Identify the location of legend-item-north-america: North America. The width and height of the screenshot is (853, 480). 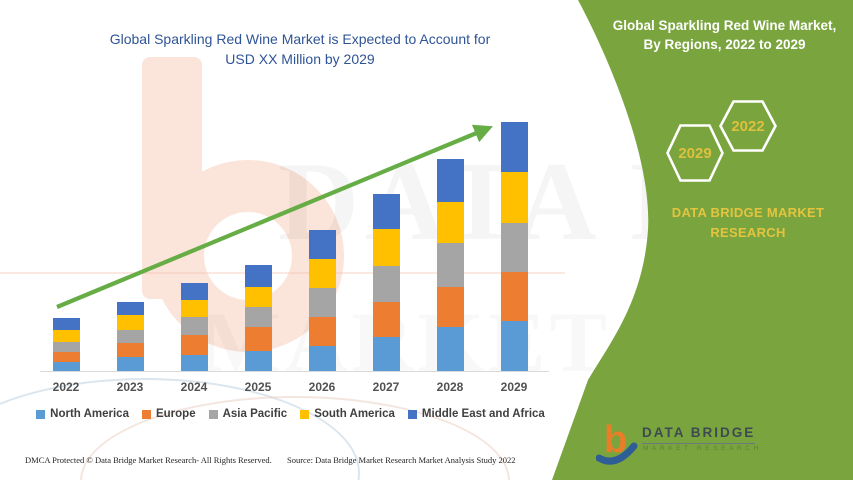
(82, 414).